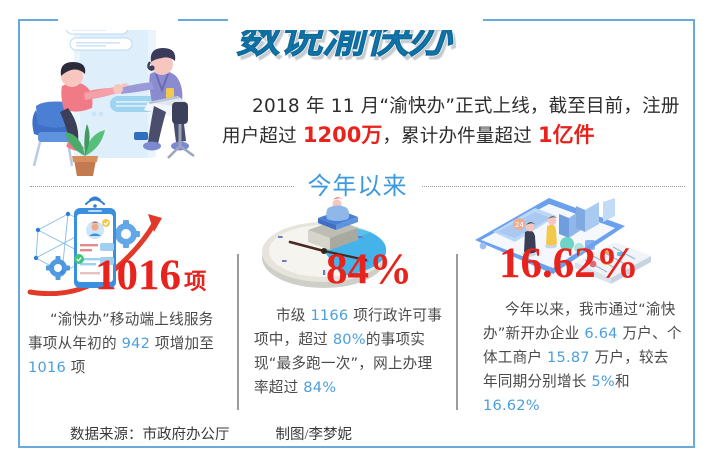 The height and width of the screenshot is (468, 714). I want to click on stat-2-run-0: 市级, so click(293, 315).